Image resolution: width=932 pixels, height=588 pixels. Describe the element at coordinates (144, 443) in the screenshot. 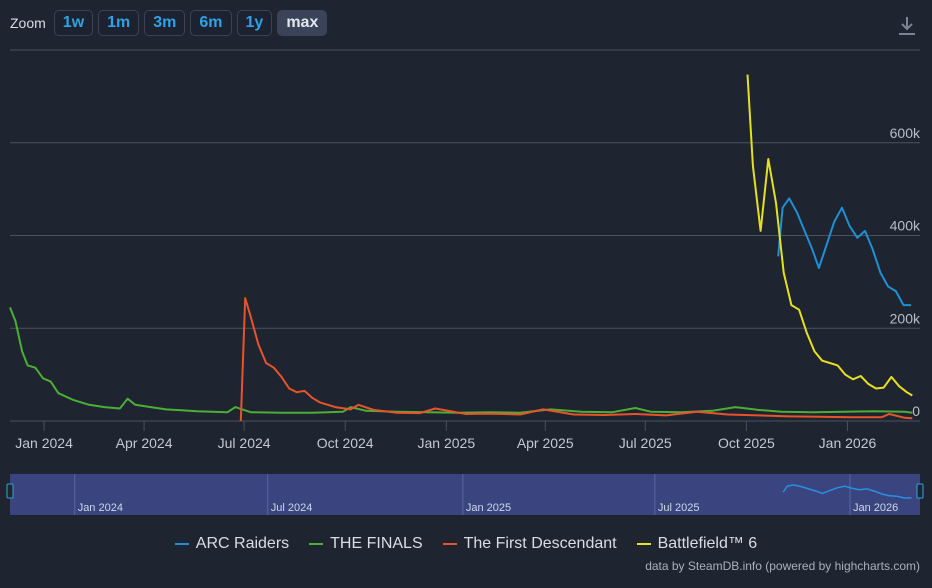

I see `x-tick-label: Apr 2024` at that location.